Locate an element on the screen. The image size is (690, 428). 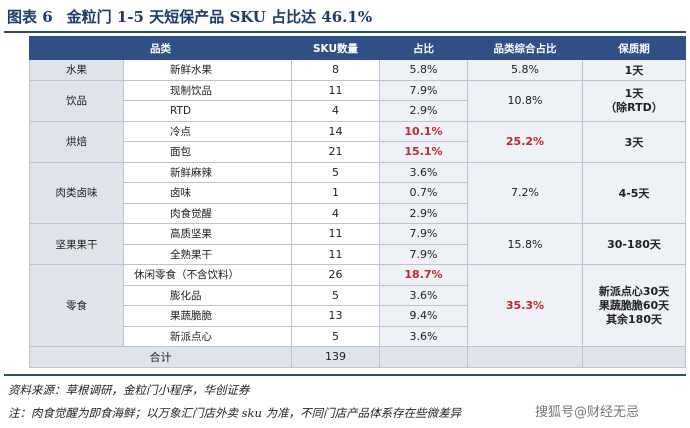
header-category: 品类 is located at coordinates (160, 48).